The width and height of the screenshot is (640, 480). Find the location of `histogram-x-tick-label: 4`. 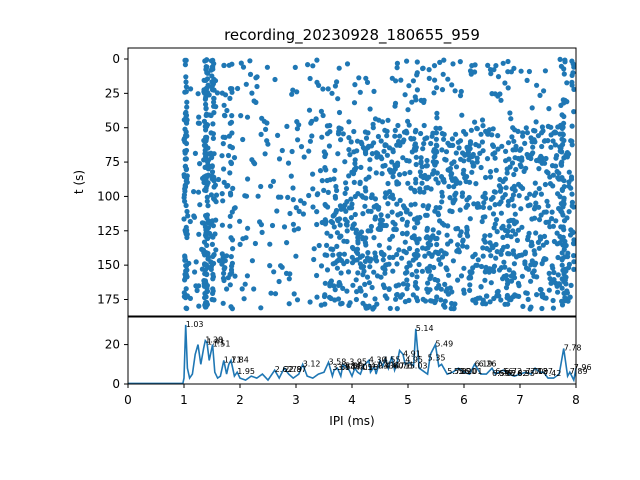

histogram-x-tick-label: 4 is located at coordinates (352, 400).